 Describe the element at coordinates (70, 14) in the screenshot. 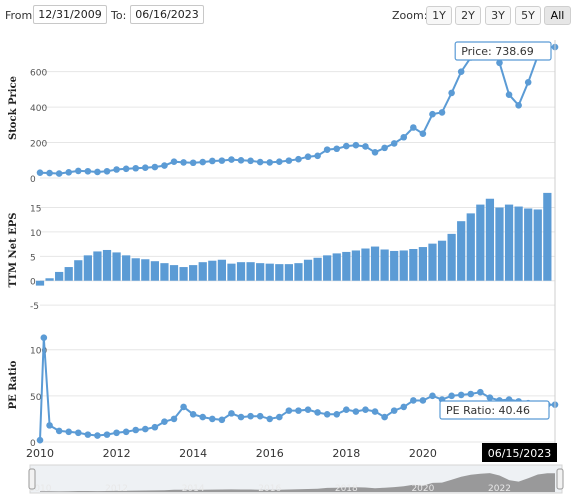

I see `from-date-input: 12/31/2009` at that location.